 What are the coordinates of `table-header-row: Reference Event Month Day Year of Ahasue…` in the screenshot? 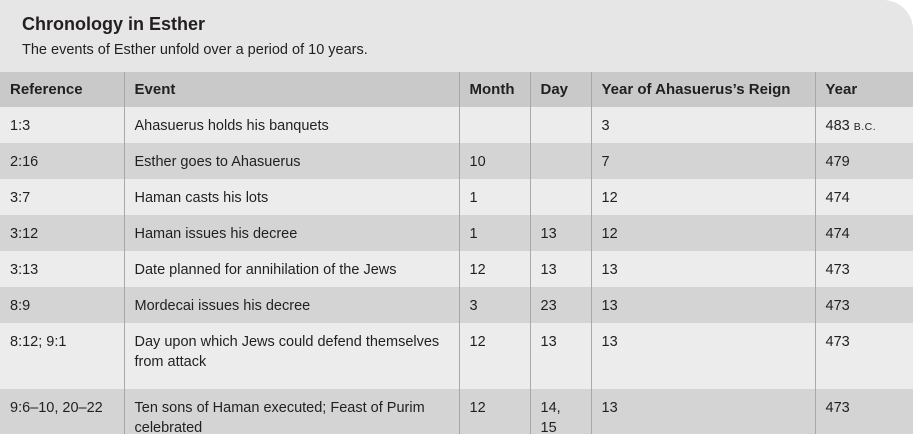 It's located at (456, 89).